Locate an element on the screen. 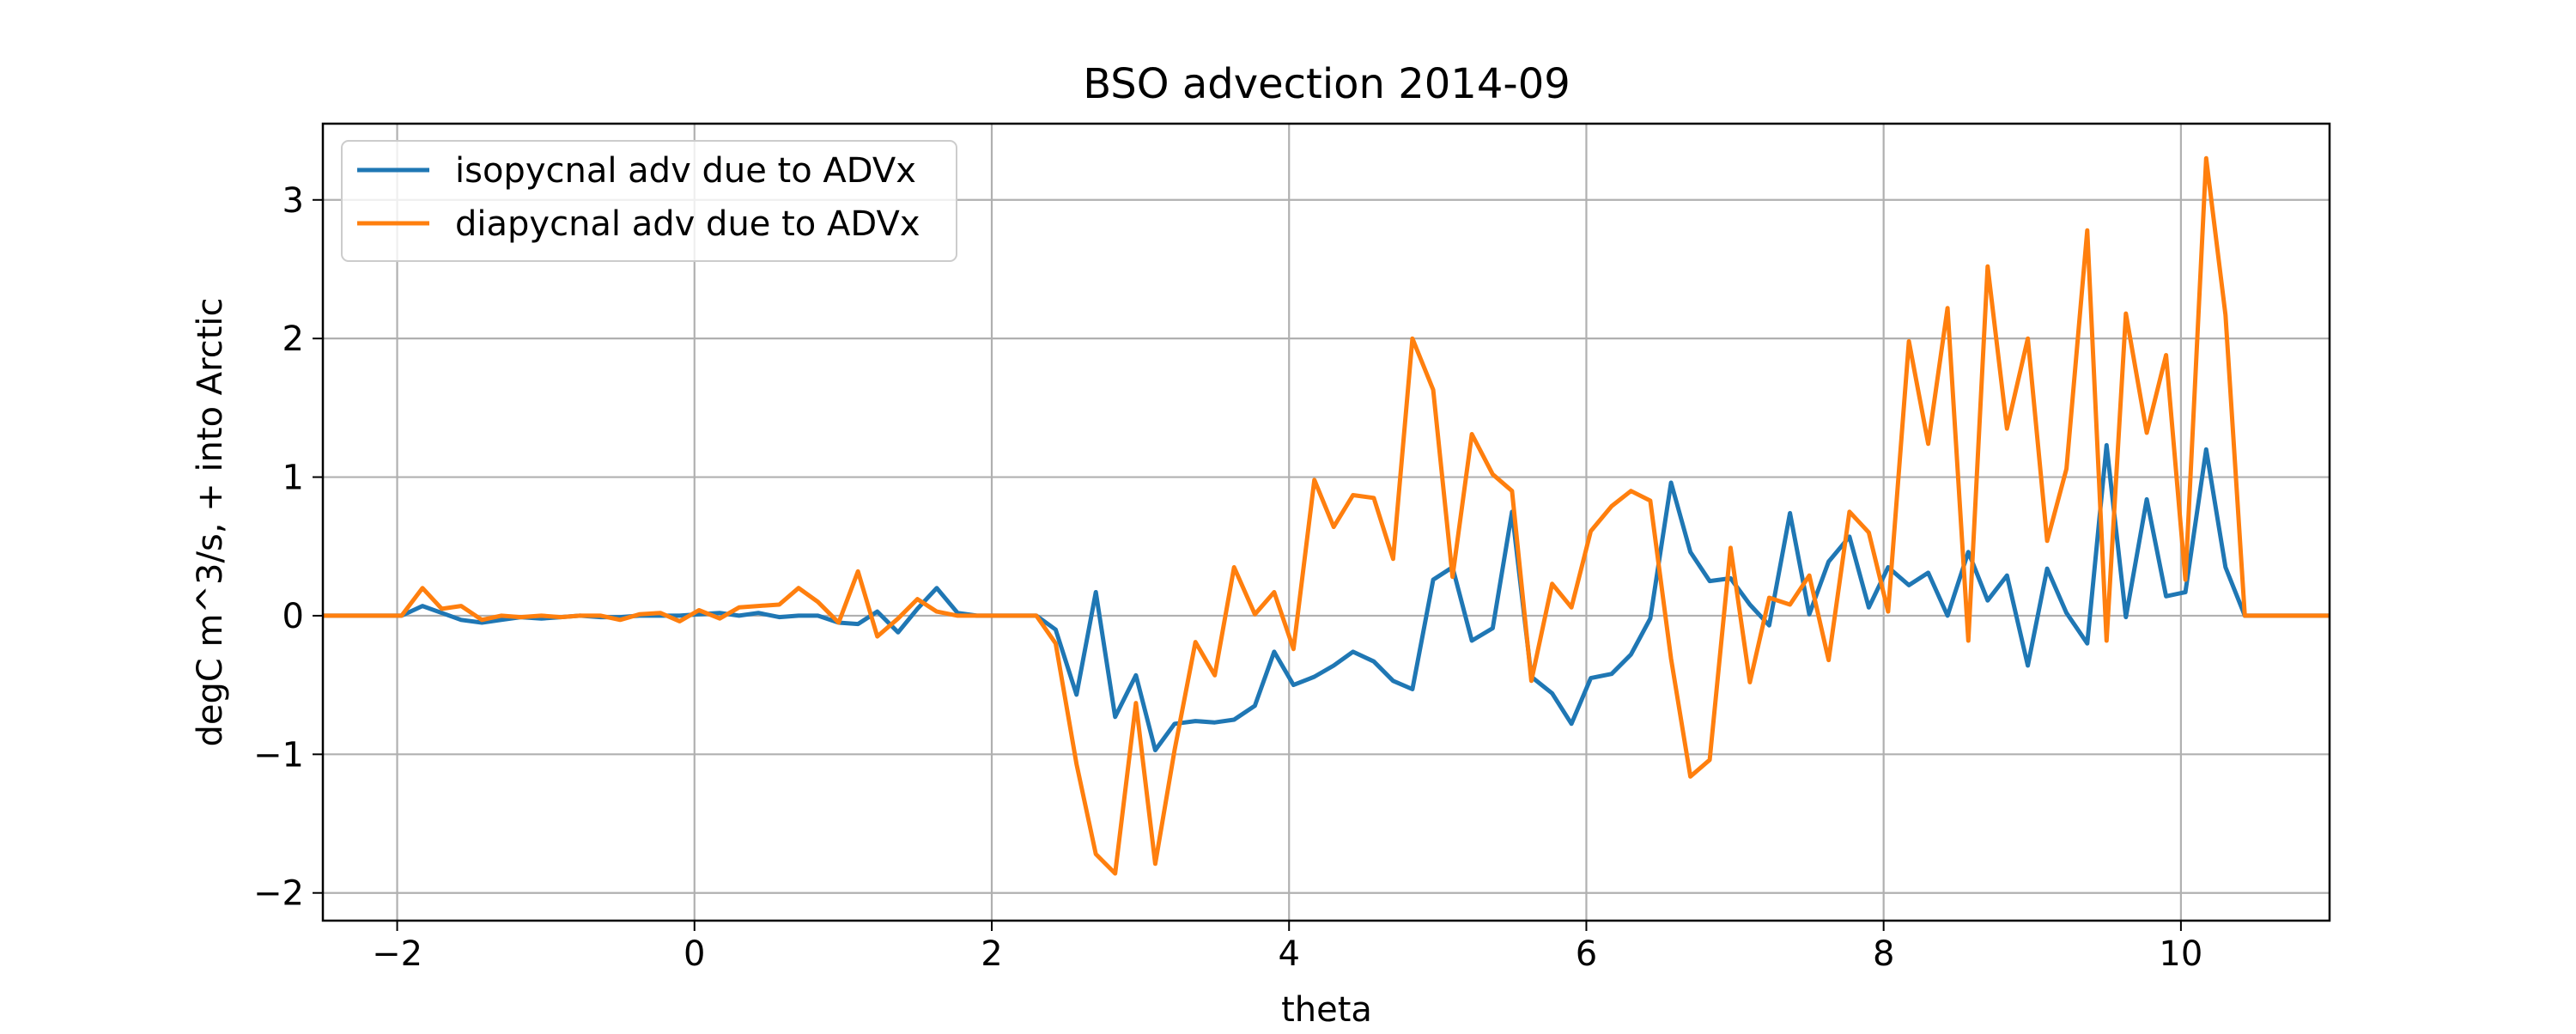 This screenshot has width=2576, height=1034. y-tick-label: 0 is located at coordinates (293, 616).